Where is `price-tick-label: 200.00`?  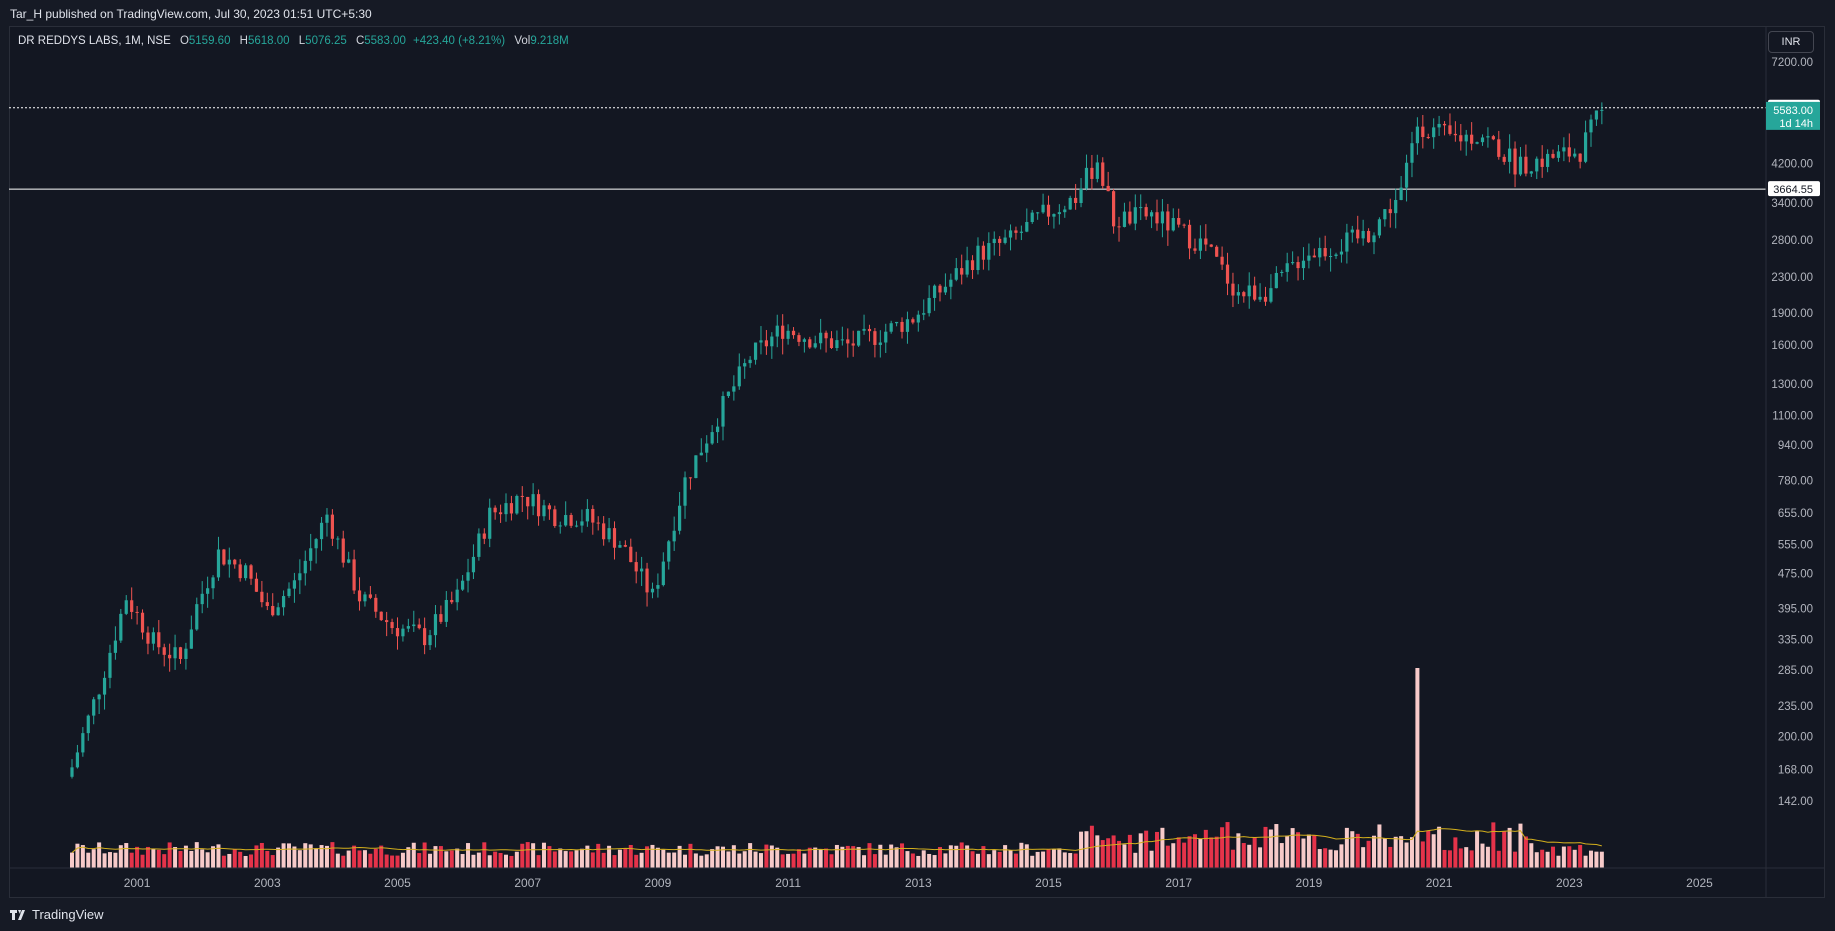 price-tick-label: 200.00 is located at coordinates (1795, 738).